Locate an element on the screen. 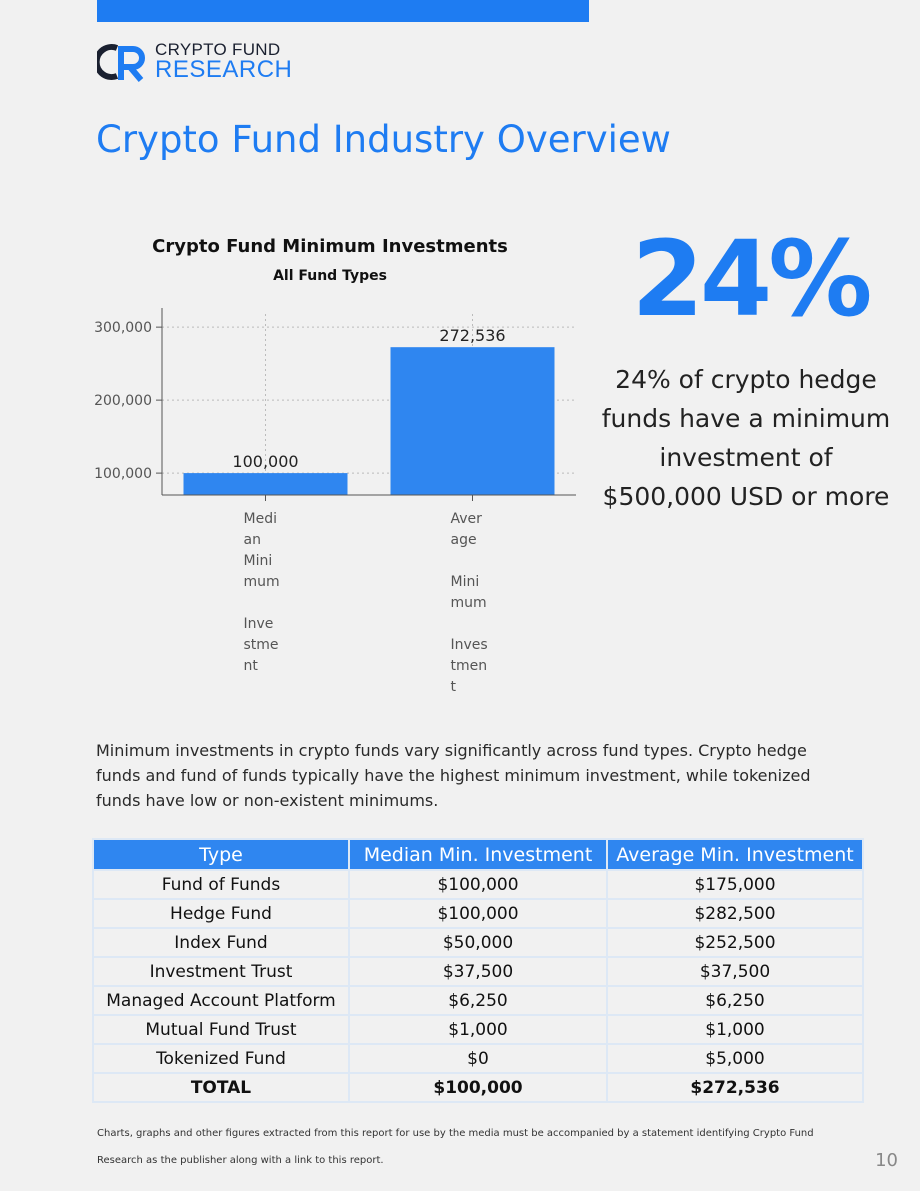 The image size is (920, 1191). column-header-median: Median Min. Investment is located at coordinates (478, 854).